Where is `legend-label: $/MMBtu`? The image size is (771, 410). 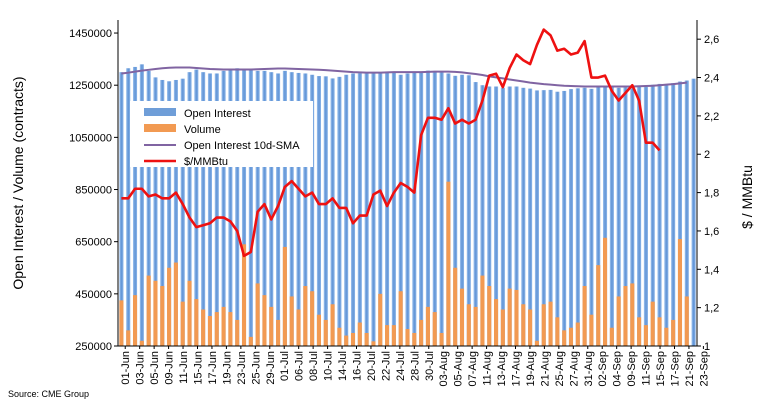
legend-label: $/MMBtu is located at coordinates (206, 162).